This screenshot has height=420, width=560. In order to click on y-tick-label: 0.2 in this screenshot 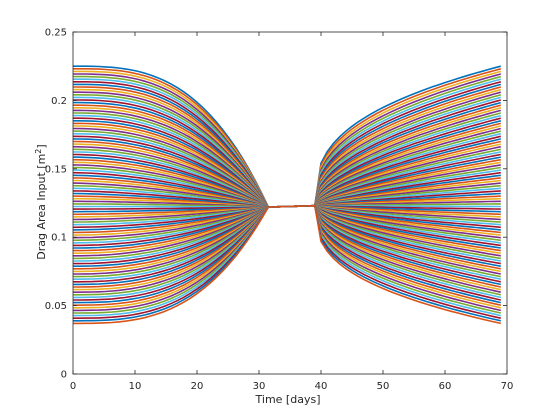, I will do `click(59, 101)`.